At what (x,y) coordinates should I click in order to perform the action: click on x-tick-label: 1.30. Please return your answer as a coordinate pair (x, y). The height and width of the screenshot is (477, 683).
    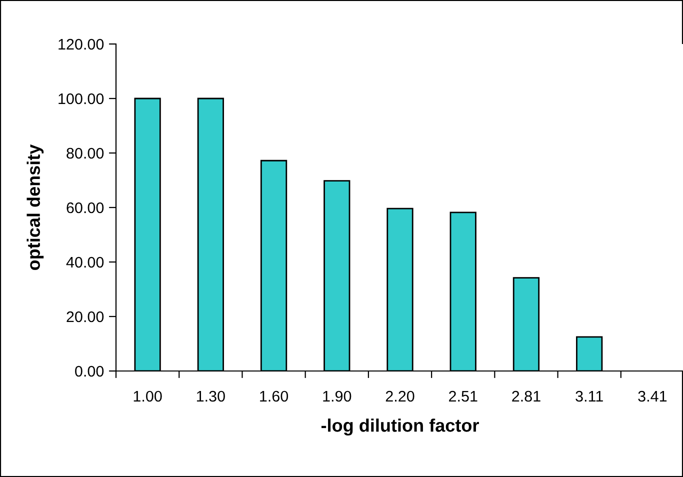
    Looking at the image, I should click on (210, 396).